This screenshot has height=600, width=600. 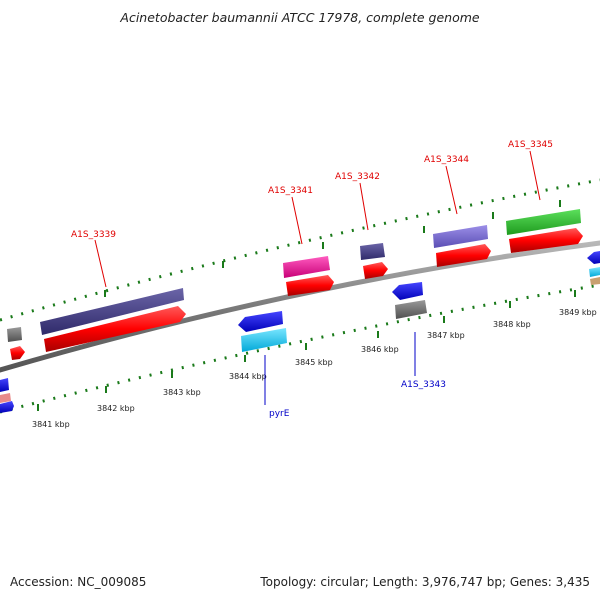 What do you see at coordinates (260, 321) in the screenshot?
I see `pyre-cds-arrow` at bounding box center [260, 321].